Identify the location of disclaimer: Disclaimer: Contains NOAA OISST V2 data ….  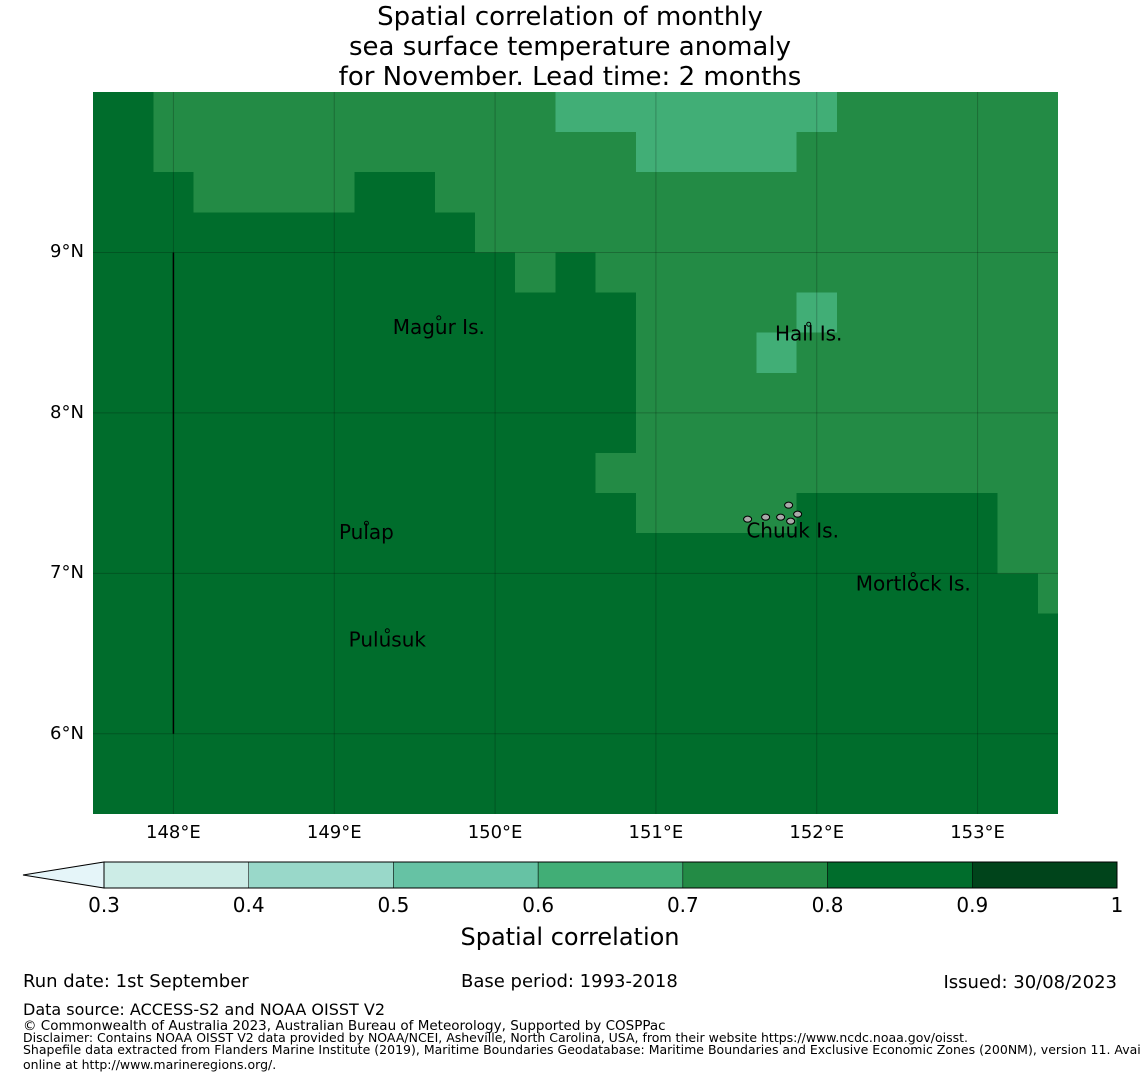
(495, 1037).